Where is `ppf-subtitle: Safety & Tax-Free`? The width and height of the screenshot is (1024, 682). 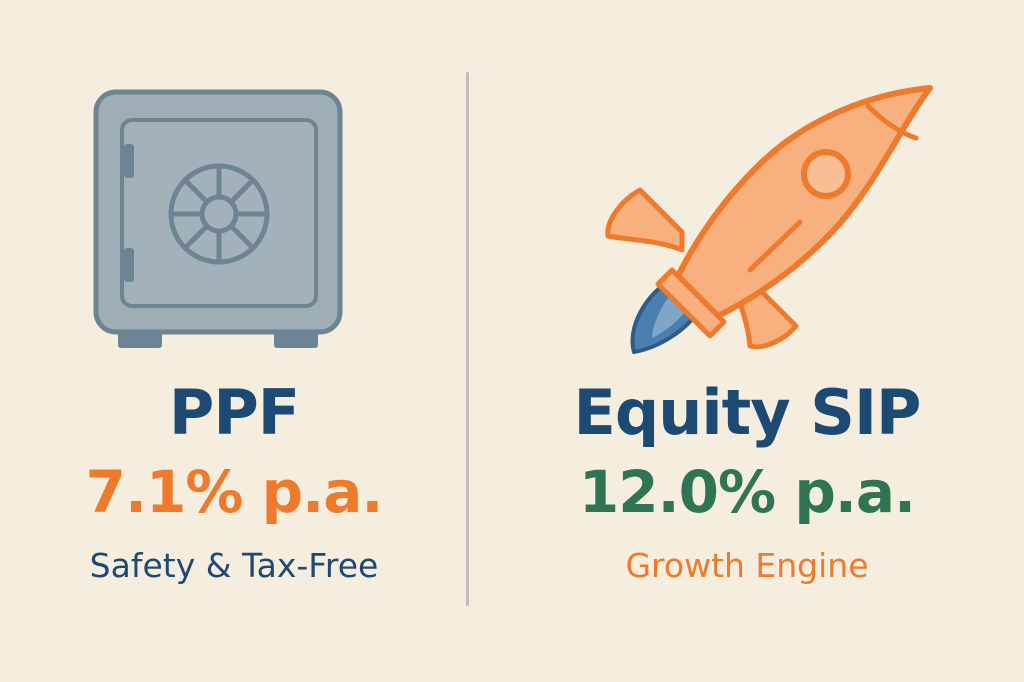 ppf-subtitle: Safety & Tax-Free is located at coordinates (234, 565).